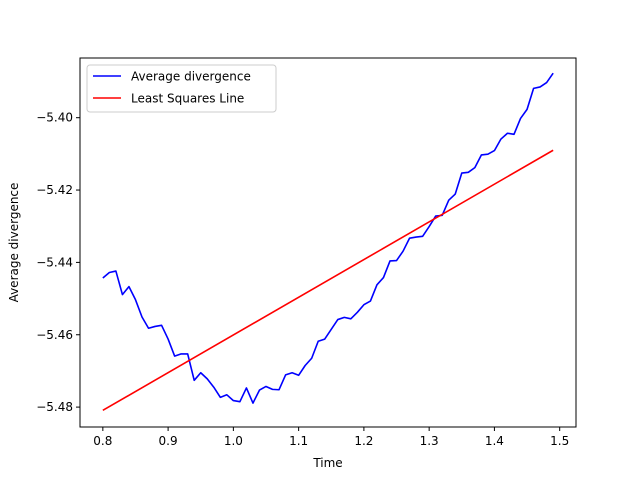 This screenshot has width=640, height=480. I want to click on legend-box, so click(181, 88).